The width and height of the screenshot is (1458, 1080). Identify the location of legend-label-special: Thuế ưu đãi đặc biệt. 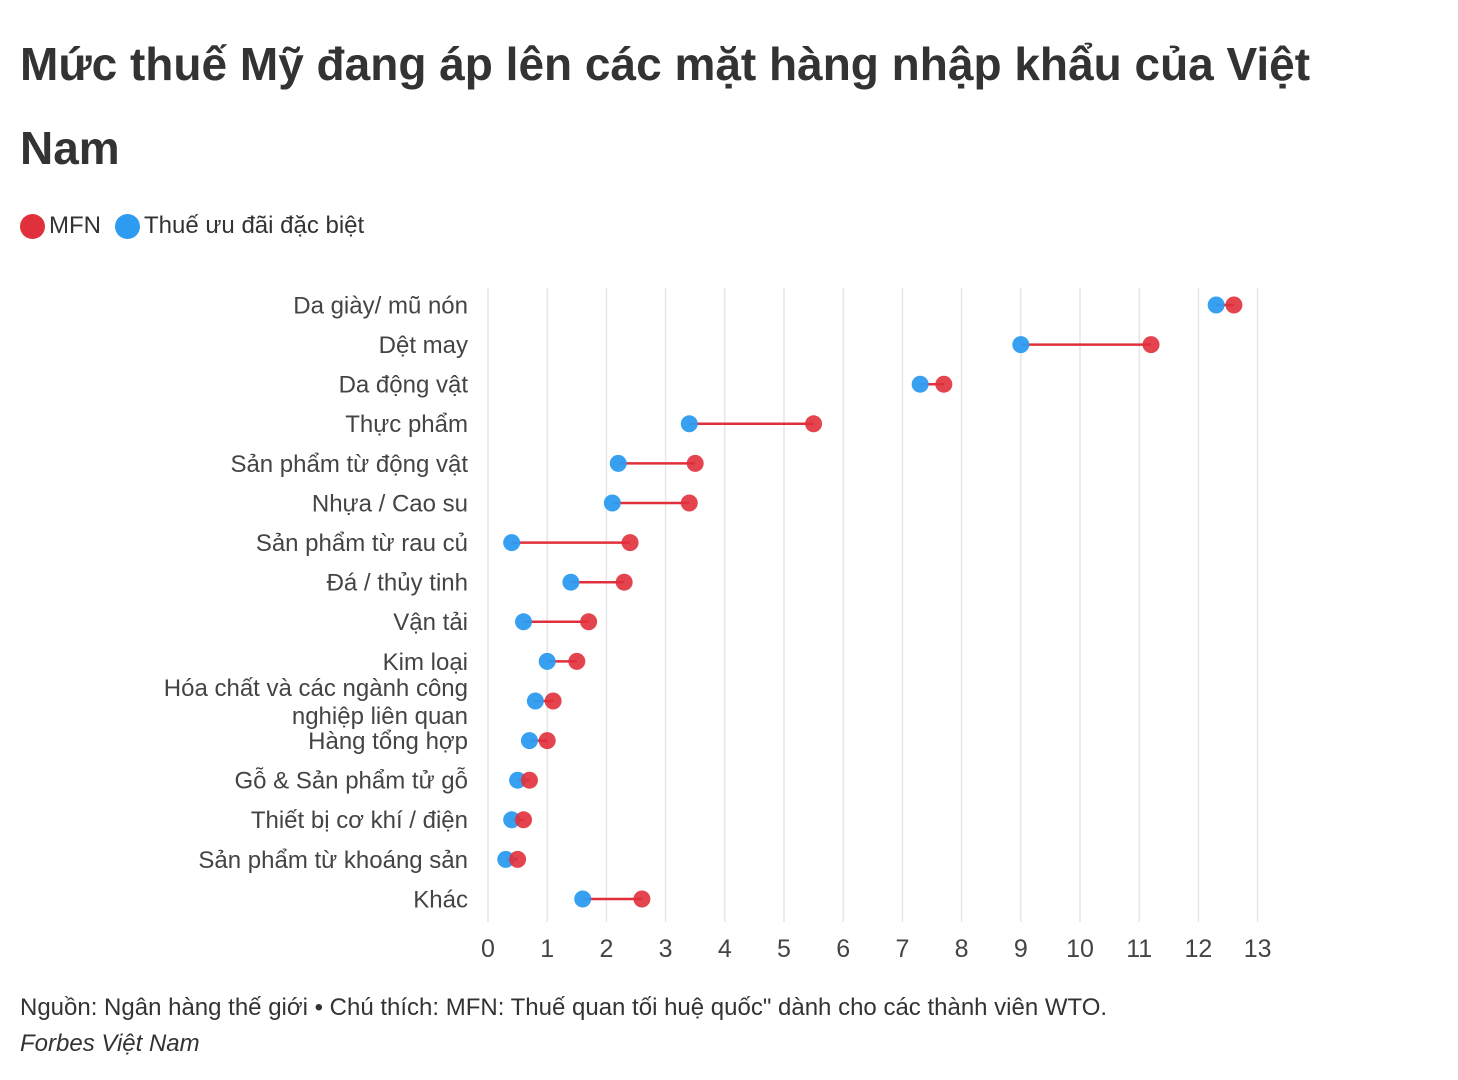
(254, 225).